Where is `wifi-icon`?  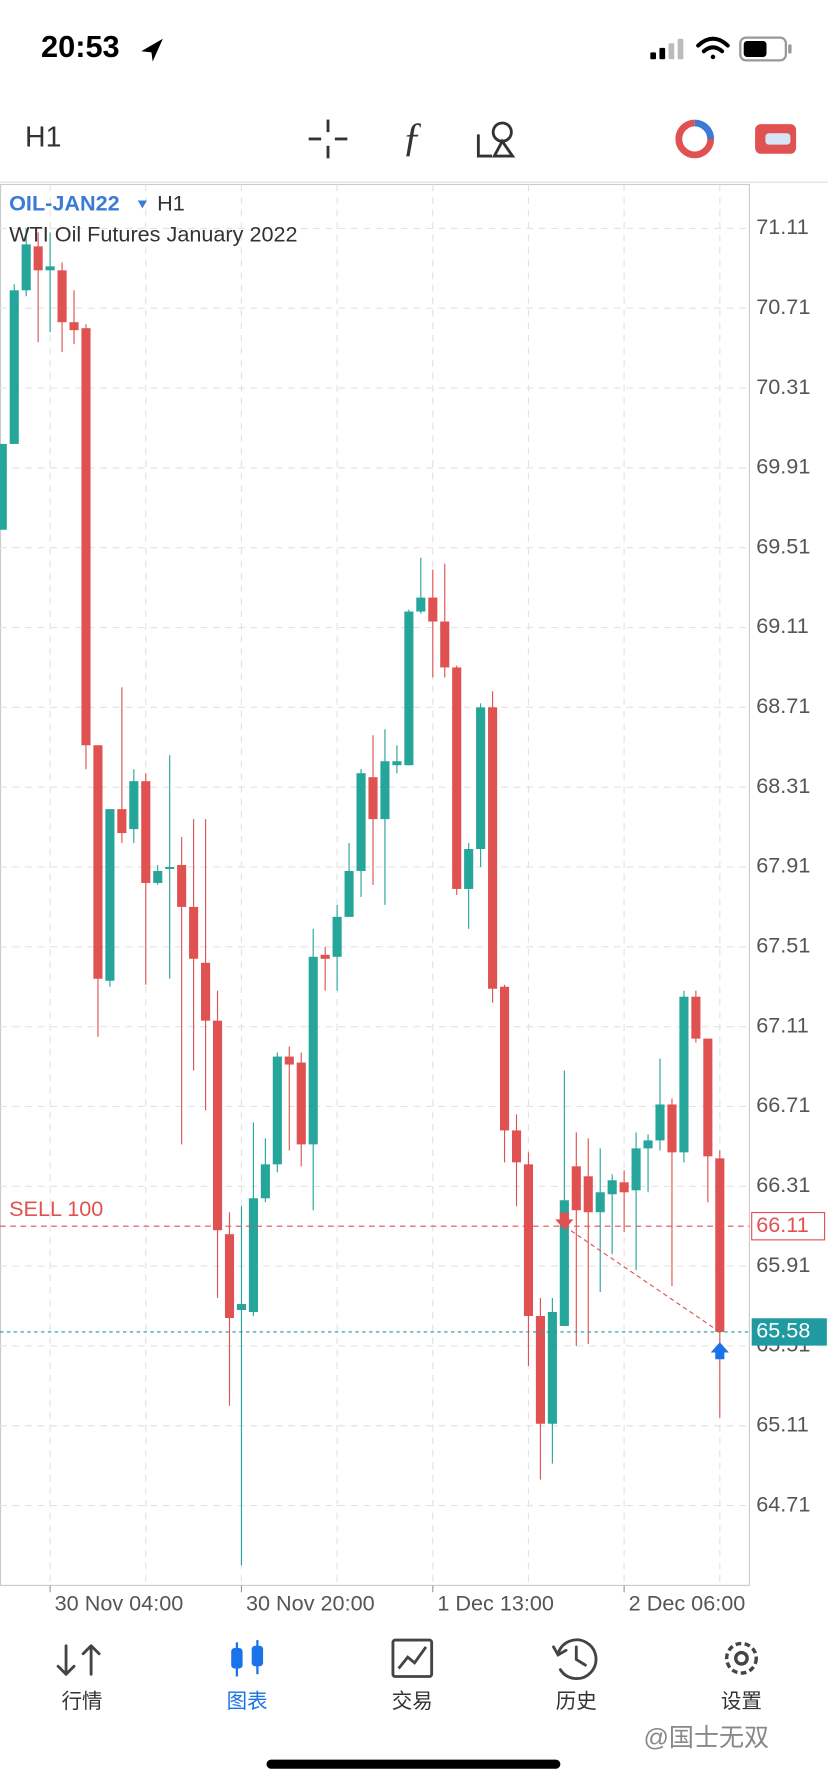 wifi-icon is located at coordinates (713, 48).